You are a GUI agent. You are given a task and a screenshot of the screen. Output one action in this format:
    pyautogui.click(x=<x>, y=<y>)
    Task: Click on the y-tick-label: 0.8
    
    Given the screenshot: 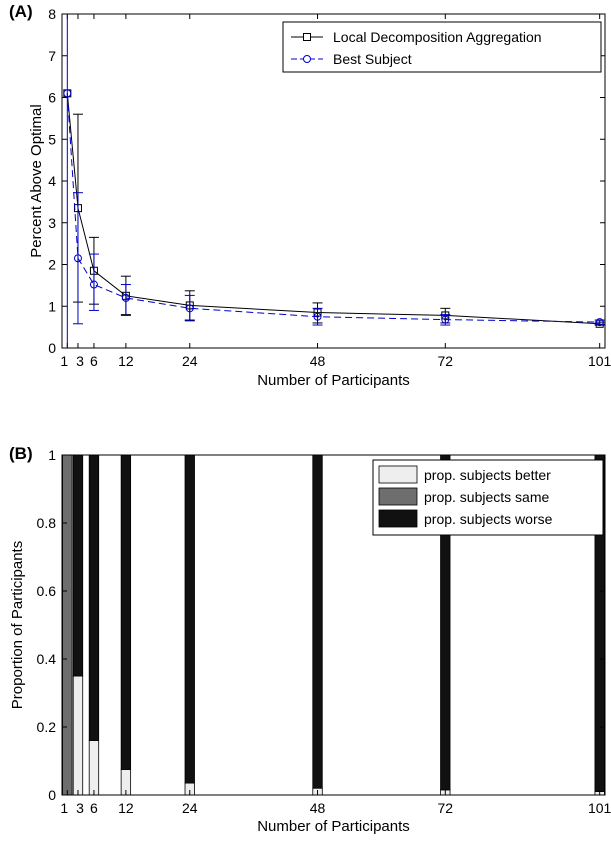 What is the action you would take?
    pyautogui.click(x=47, y=523)
    